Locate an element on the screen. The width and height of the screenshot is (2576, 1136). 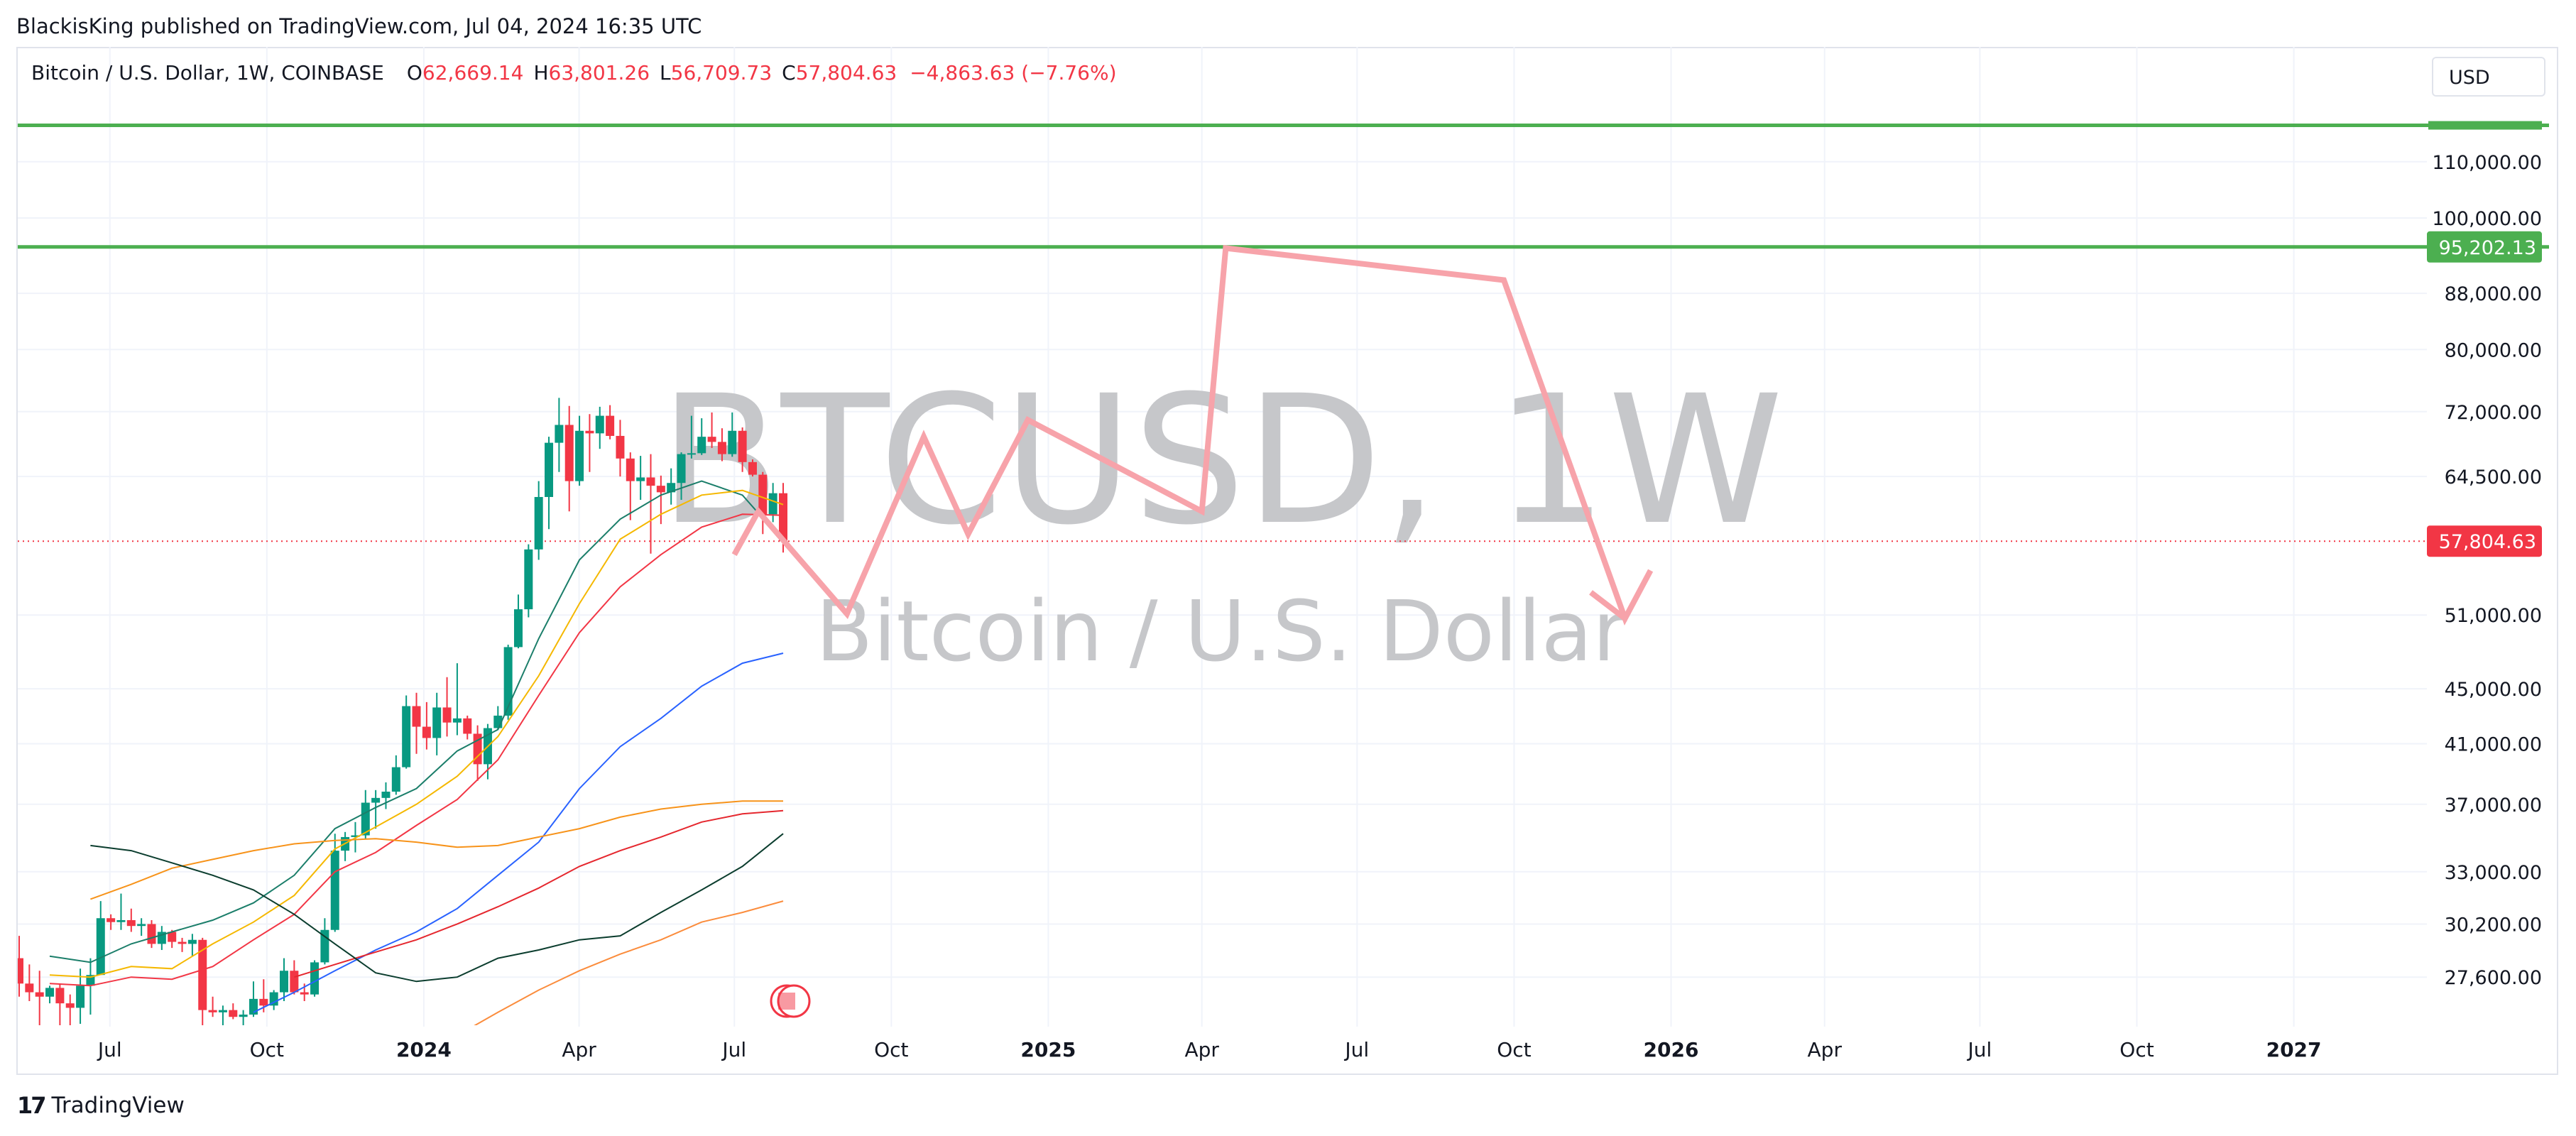
tradingview-logo-icon: 17 is located at coordinates (31, 1105).